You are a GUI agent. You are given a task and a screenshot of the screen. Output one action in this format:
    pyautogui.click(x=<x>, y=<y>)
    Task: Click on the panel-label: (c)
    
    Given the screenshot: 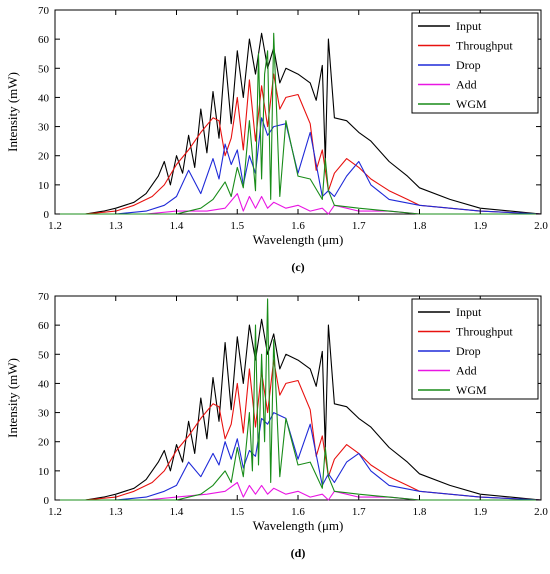 What is the action you would take?
    pyautogui.click(x=297, y=267)
    